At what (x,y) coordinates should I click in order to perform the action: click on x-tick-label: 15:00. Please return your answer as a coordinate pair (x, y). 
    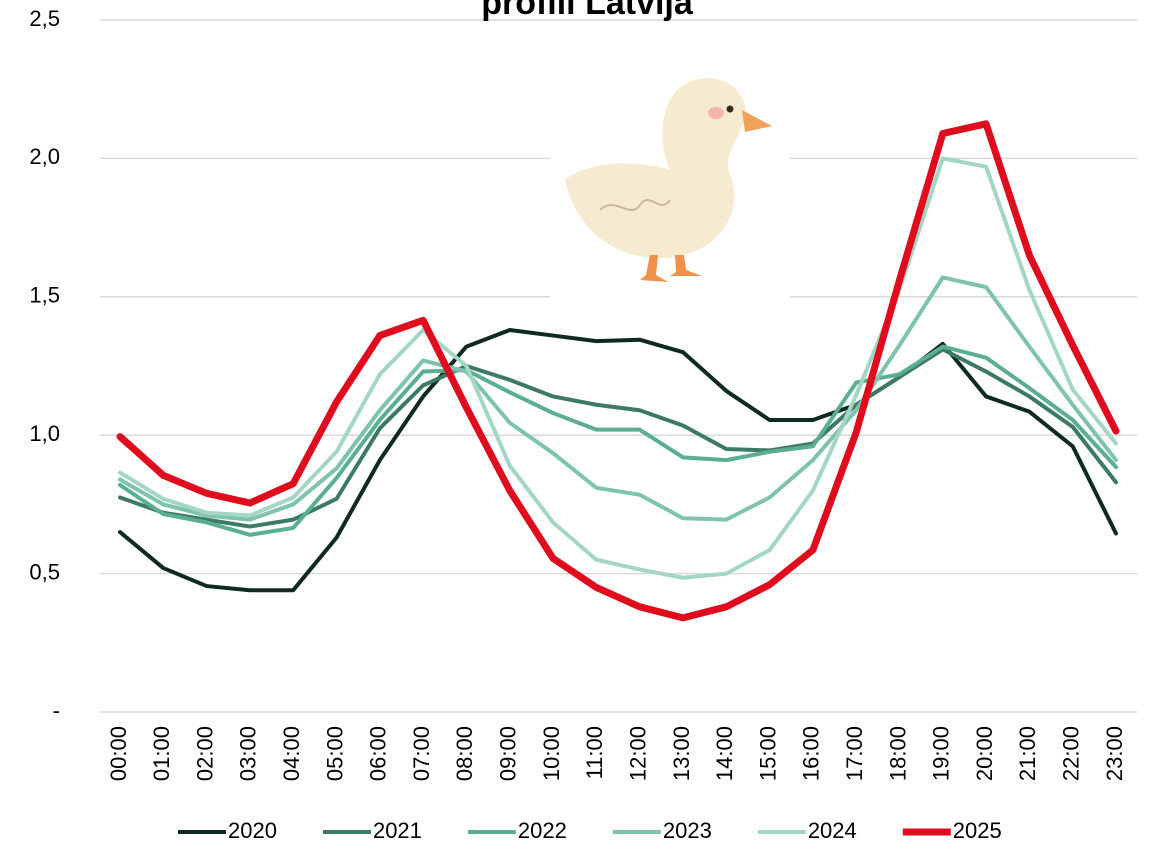
    Looking at the image, I should click on (767, 753).